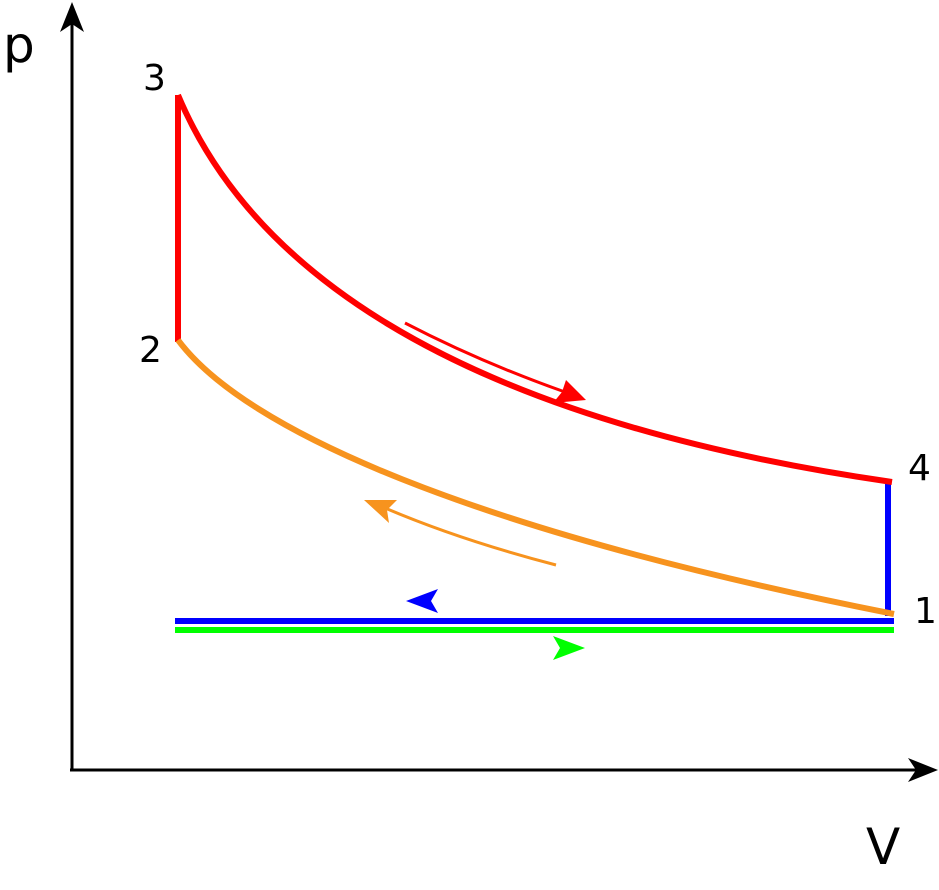 This screenshot has width=939, height=890. Describe the element at coordinates (919, 468) in the screenshot. I see `point-label-4: 4` at that location.